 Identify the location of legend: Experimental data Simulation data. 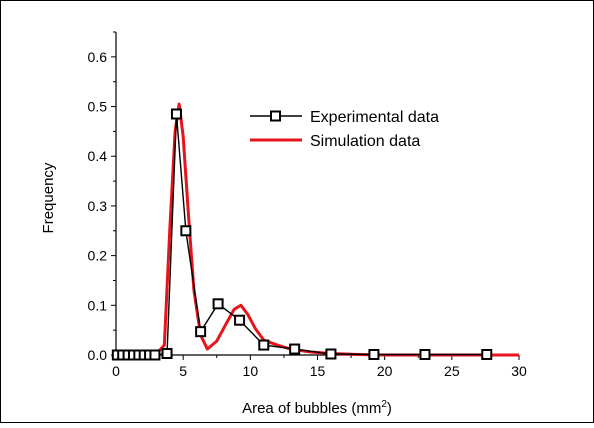
(344, 129).